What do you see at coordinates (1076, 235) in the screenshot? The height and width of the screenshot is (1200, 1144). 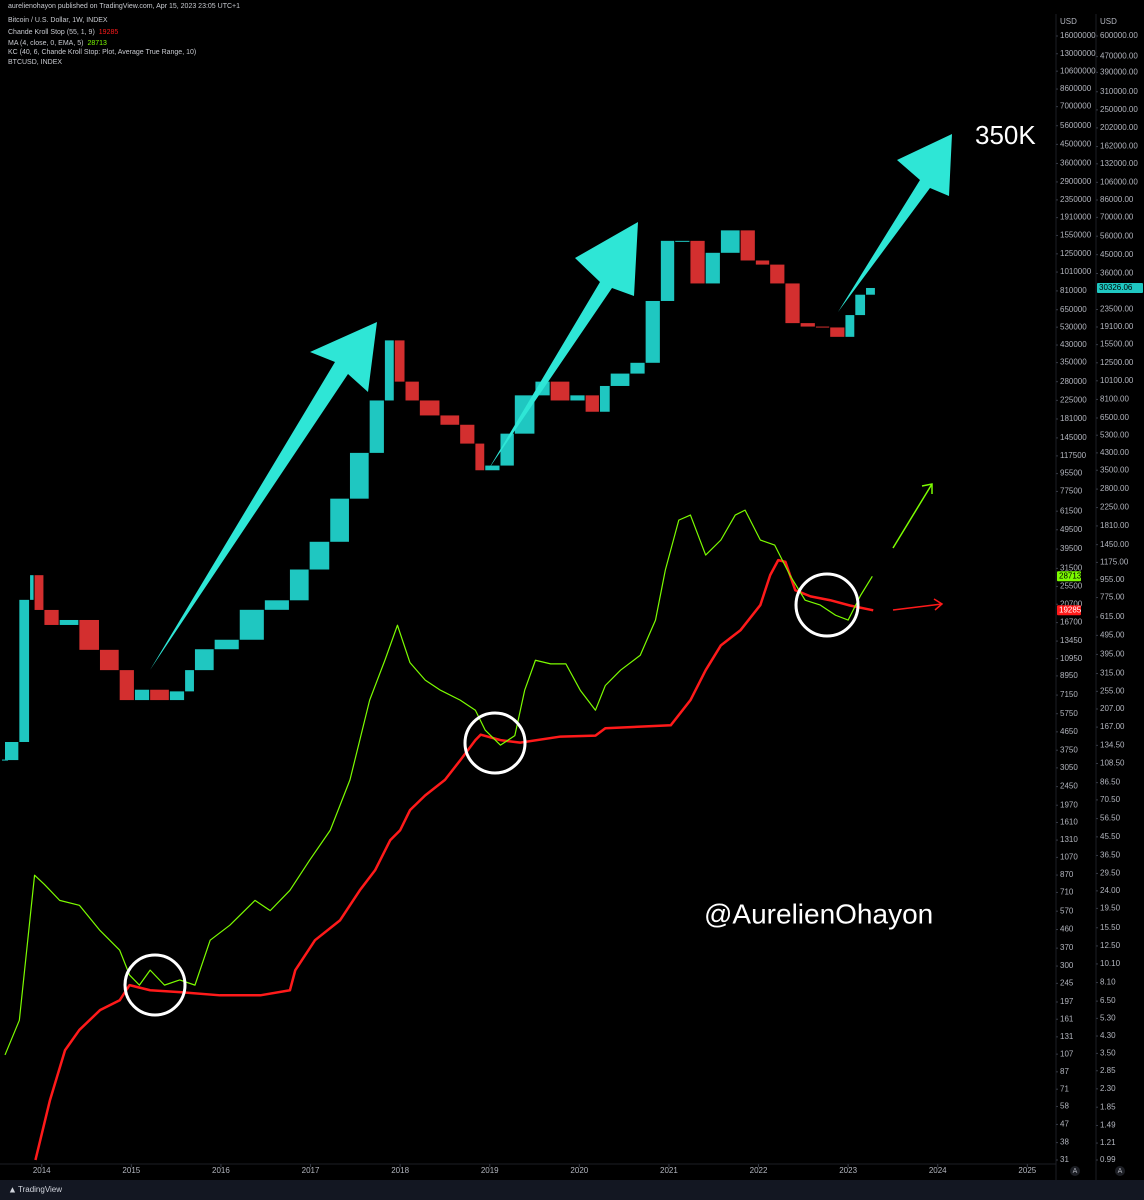 I see `y-tick-label: 1550000` at bounding box center [1076, 235].